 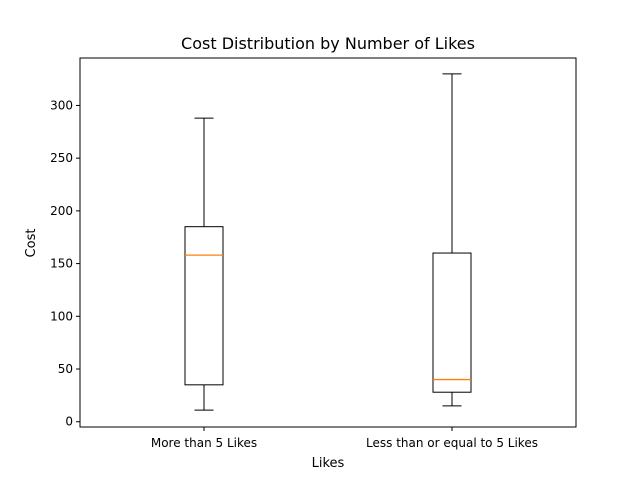 I want to click on y-tick-label: 100, so click(x=61, y=316).